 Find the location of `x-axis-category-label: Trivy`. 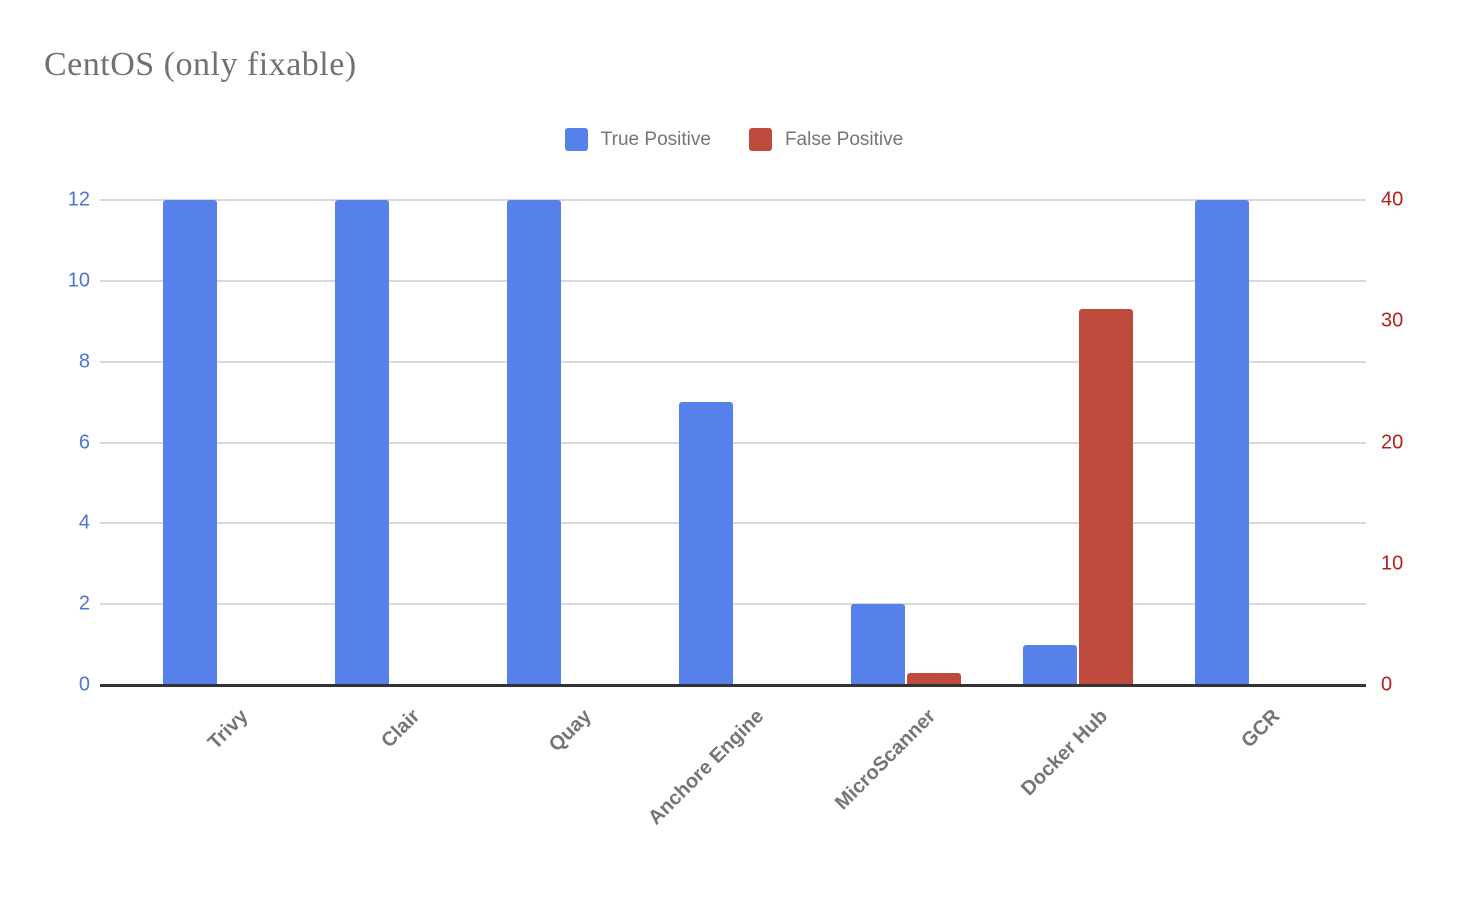

x-axis-category-label: Trivy is located at coordinates (228, 729).